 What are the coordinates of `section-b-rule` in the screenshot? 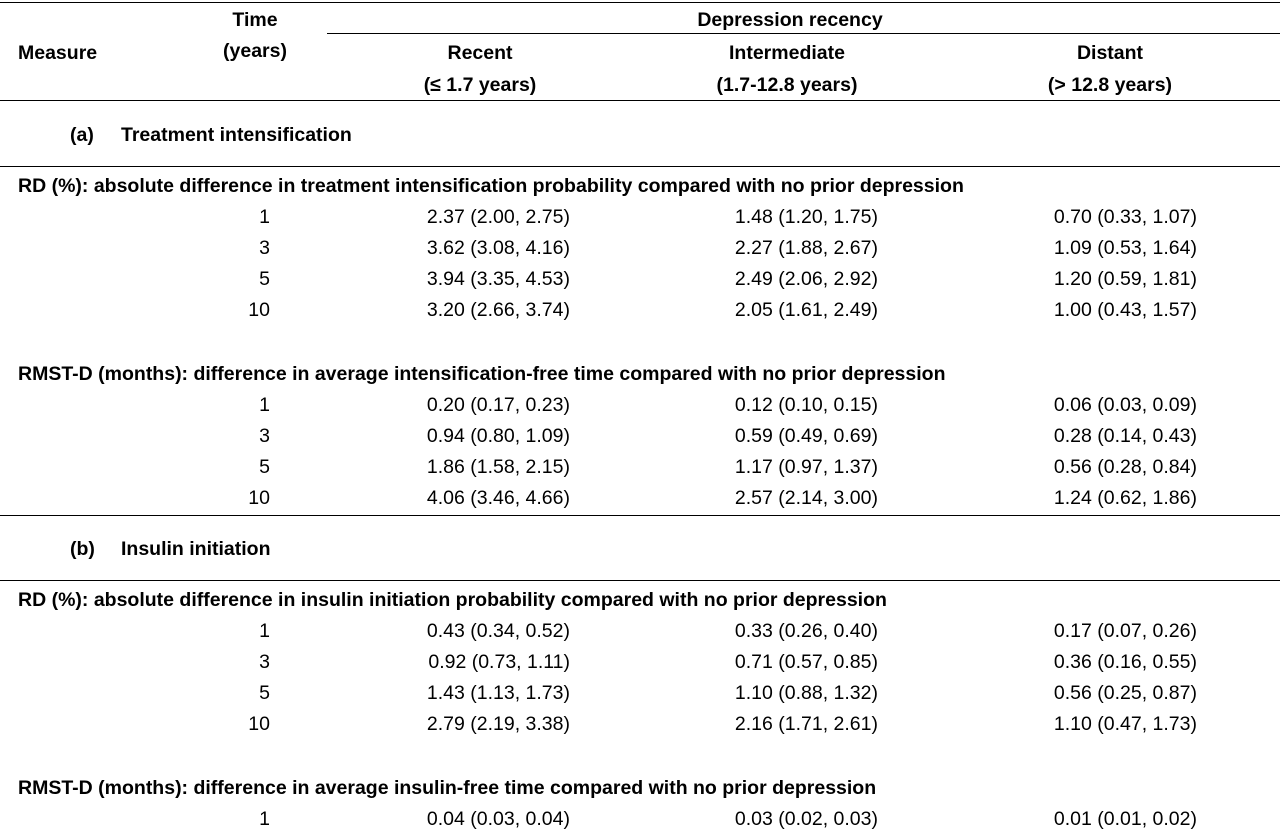 It's located at (640, 580).